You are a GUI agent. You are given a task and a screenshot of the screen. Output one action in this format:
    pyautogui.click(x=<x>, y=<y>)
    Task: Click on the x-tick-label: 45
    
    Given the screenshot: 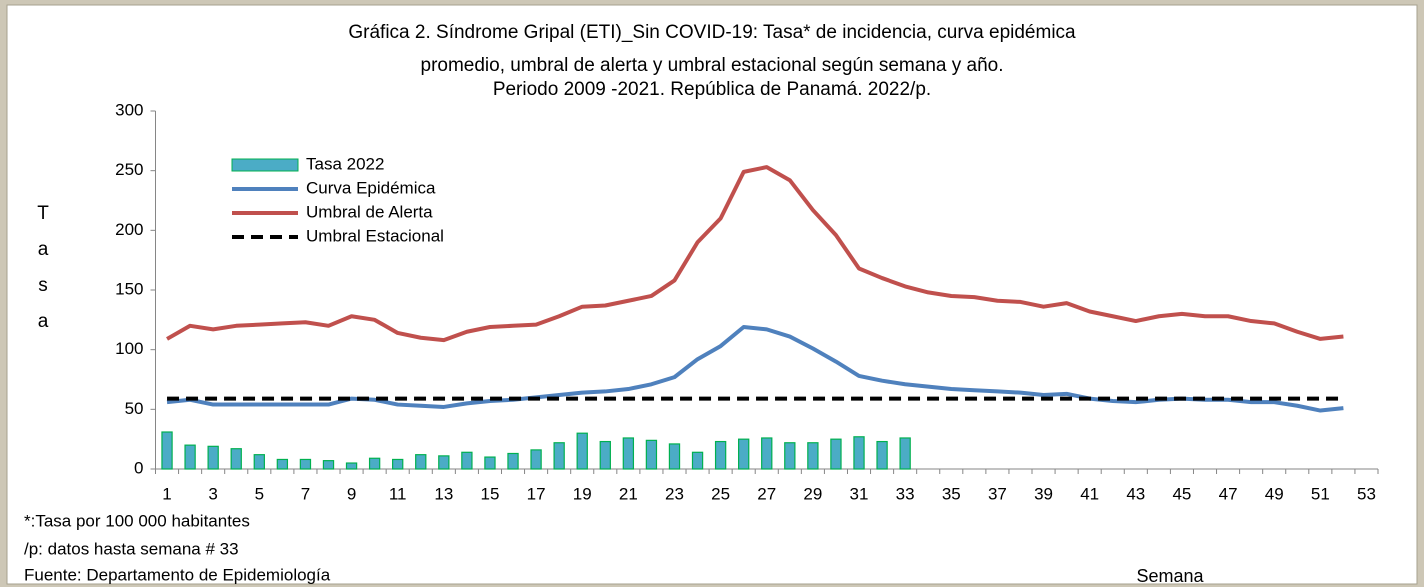 What is the action you would take?
    pyautogui.click(x=1181, y=493)
    